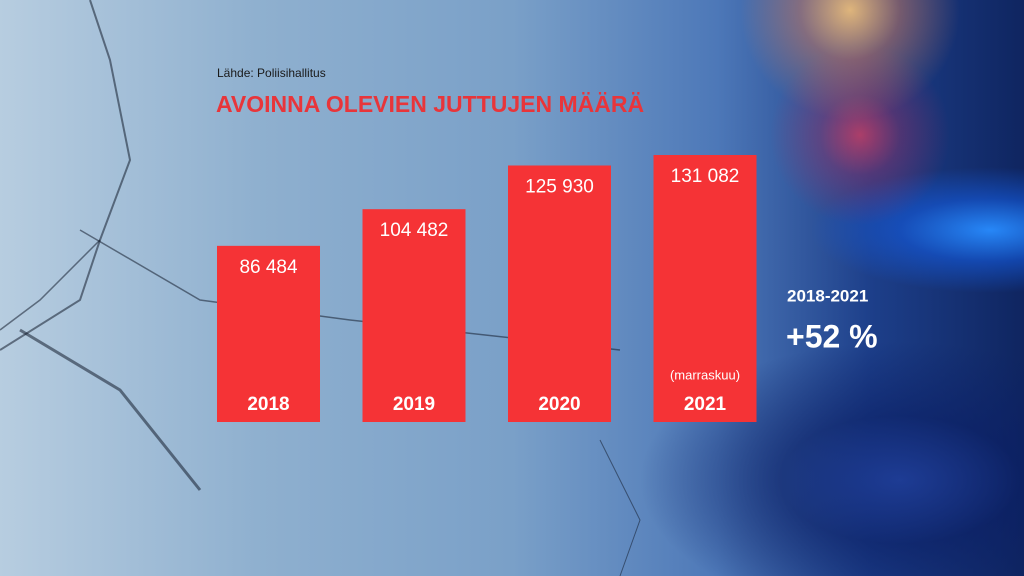 The width and height of the screenshot is (1024, 576). I want to click on chart-title: AVOINNA OLEVIEN JUTTUJEN MÄÄRÄ, so click(430, 104).